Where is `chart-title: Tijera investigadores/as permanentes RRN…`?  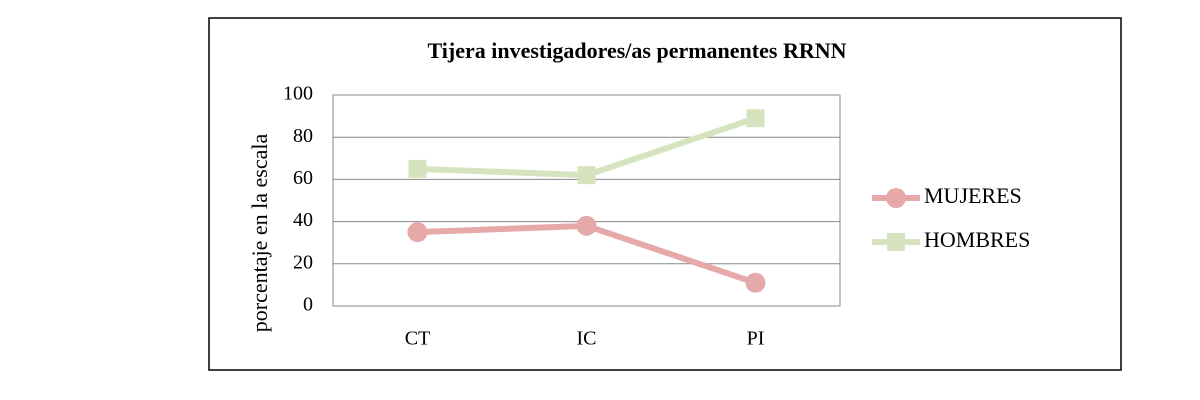
chart-title: Tijera investigadores/as permanentes RRN… is located at coordinates (637, 50).